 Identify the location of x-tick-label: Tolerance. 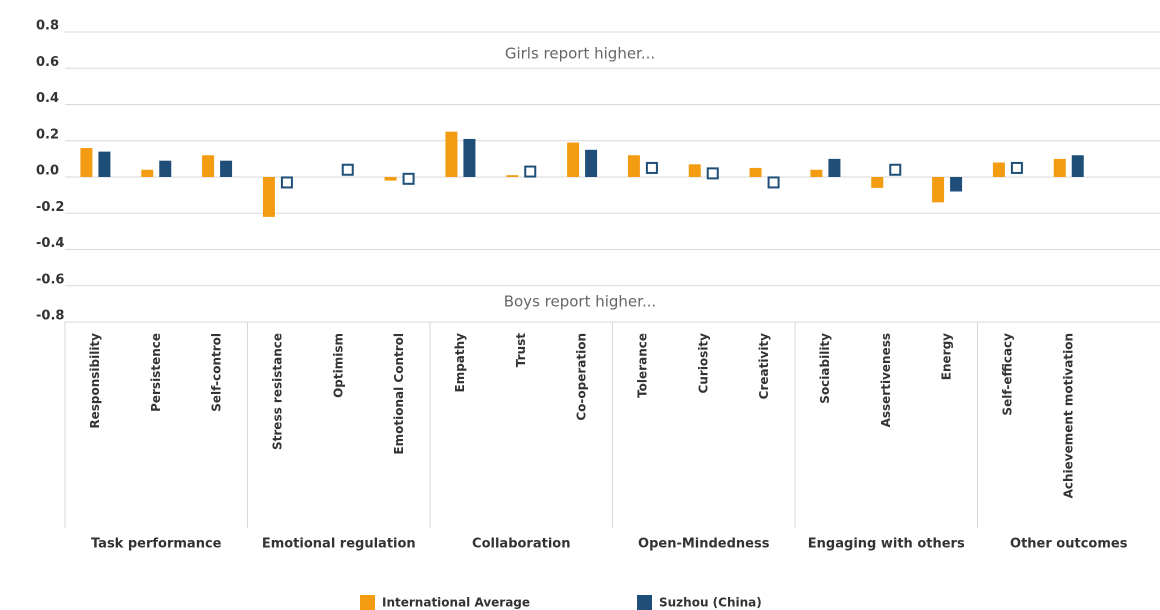
(642, 365).